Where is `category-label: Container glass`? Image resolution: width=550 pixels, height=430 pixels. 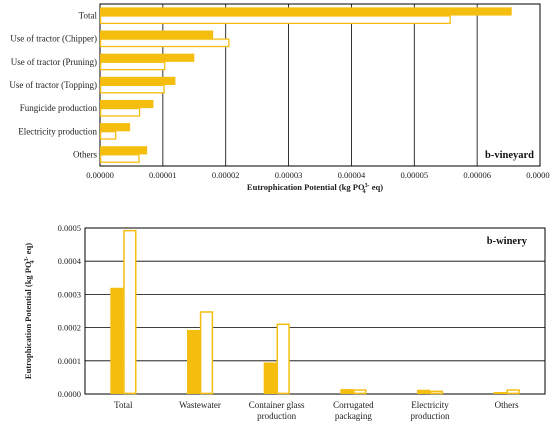 category-label: Container glass is located at coordinates (277, 405).